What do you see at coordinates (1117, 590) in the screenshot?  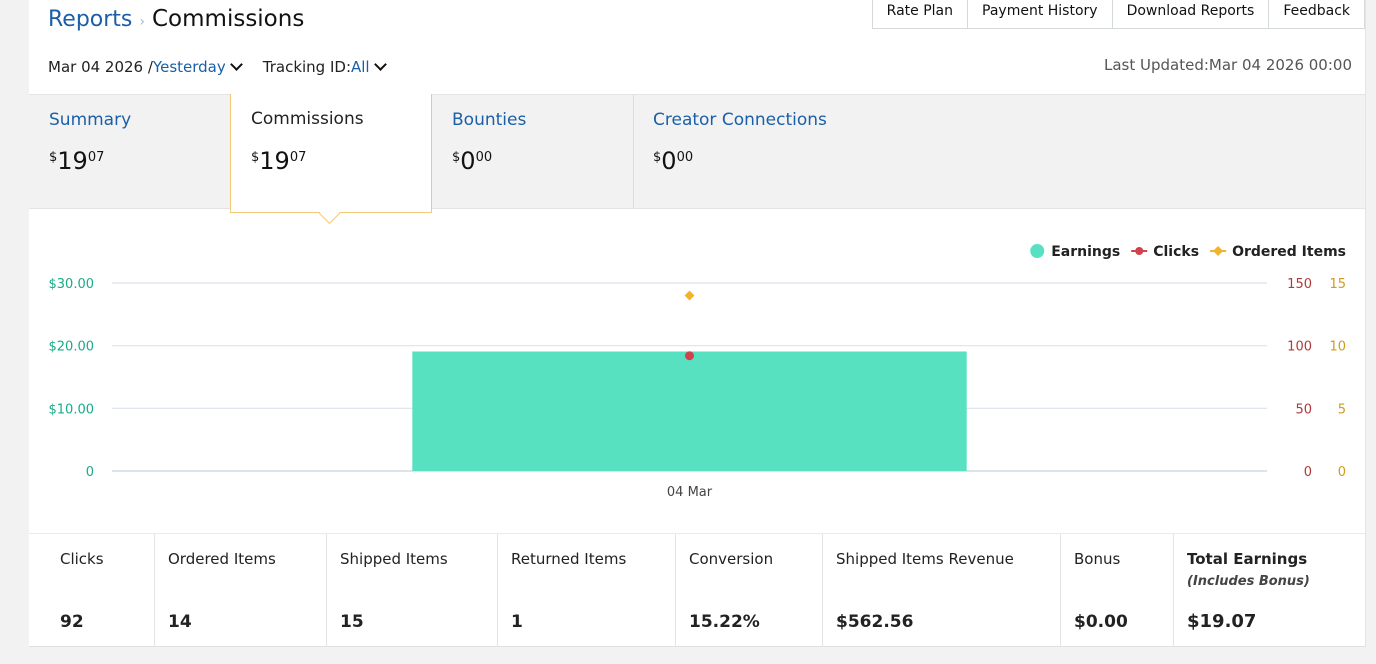 I see `stat-bonus: Bonus $0.00` at bounding box center [1117, 590].